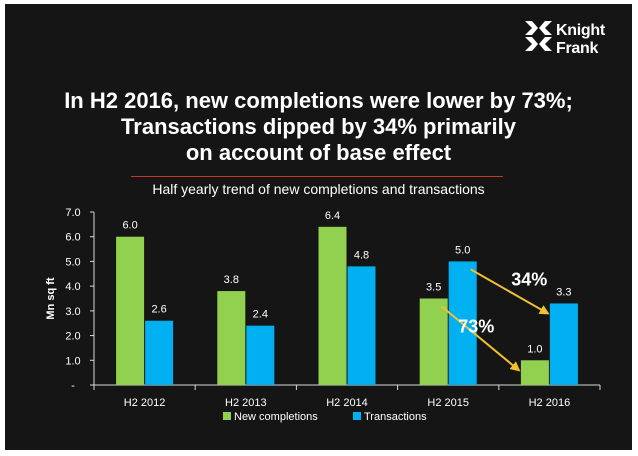 The image size is (638, 456). I want to click on y-axis-title: Mn sq ft, so click(51, 298).